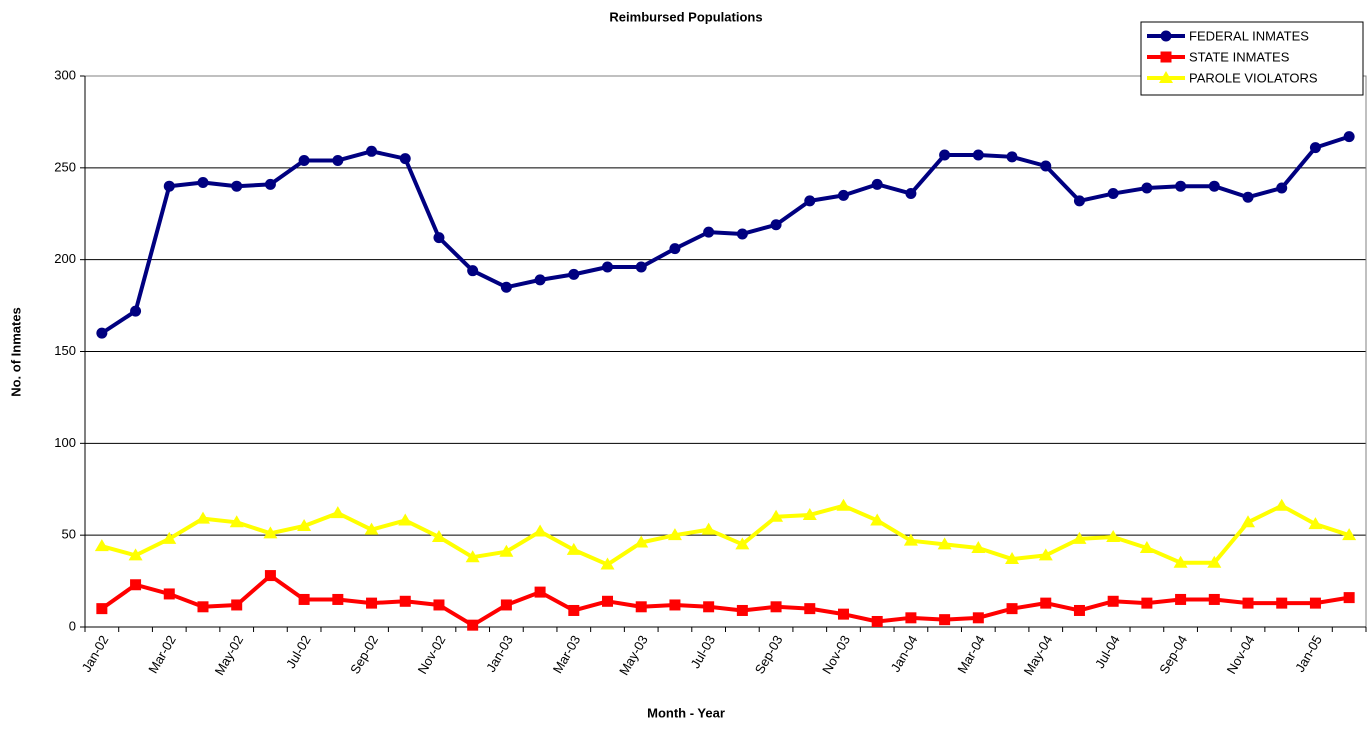 The width and height of the screenshot is (1372, 732). What do you see at coordinates (65, 442) in the screenshot?
I see `y-tick-label: 100` at bounding box center [65, 442].